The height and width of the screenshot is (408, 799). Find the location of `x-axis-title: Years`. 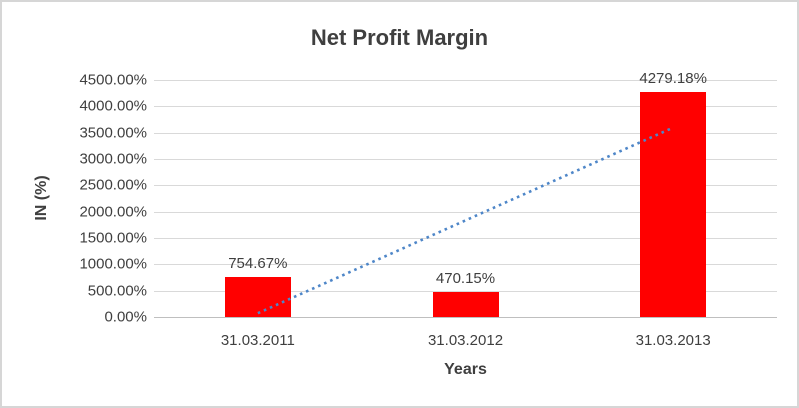

x-axis-title: Years is located at coordinates (465, 369).